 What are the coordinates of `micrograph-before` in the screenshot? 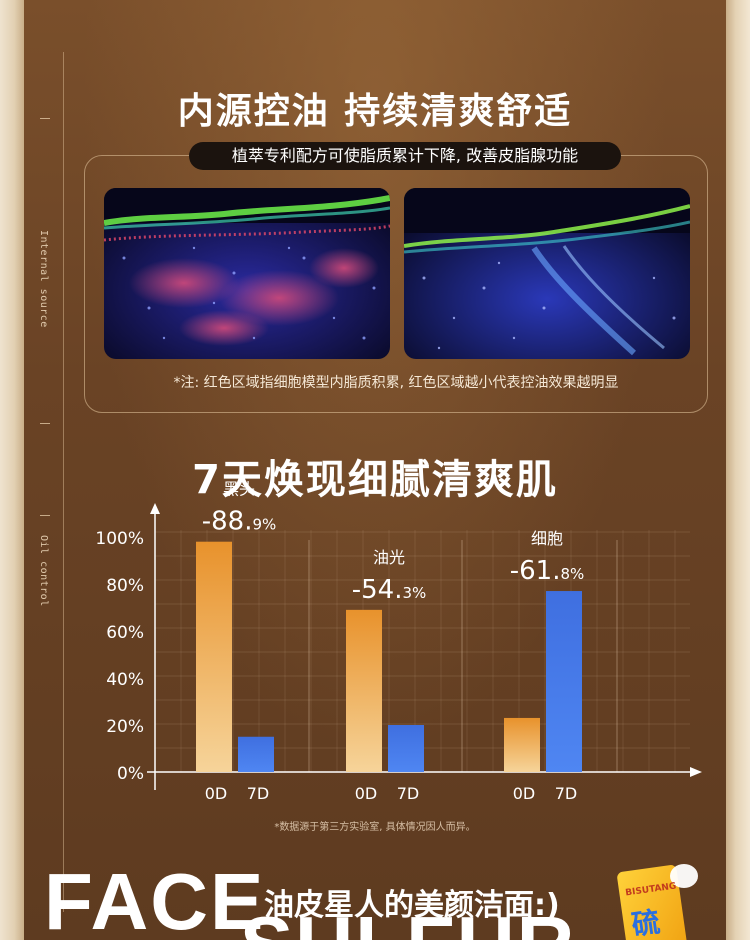 It's located at (247, 273).